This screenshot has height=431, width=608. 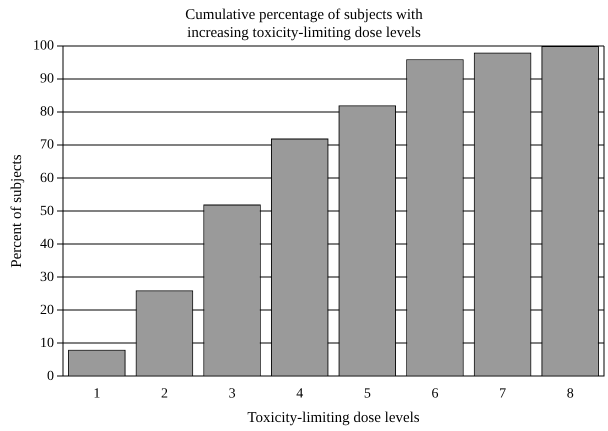 I want to click on y-tick-label: 20, so click(x=47, y=310).